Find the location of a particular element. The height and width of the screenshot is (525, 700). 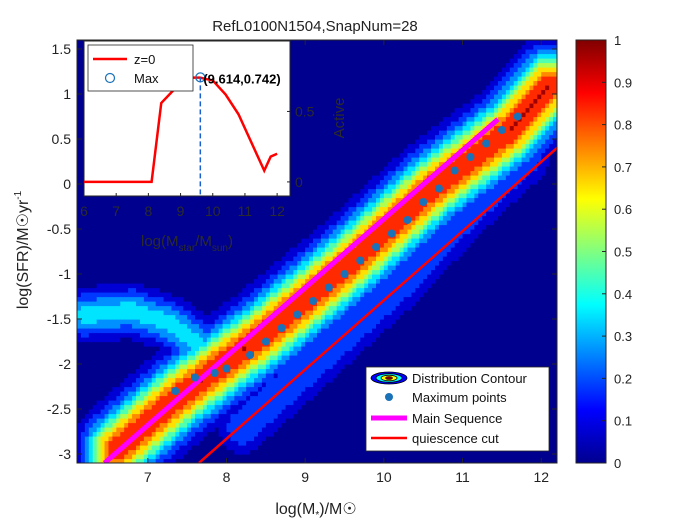

maximum-point is located at coordinates (407, 220).